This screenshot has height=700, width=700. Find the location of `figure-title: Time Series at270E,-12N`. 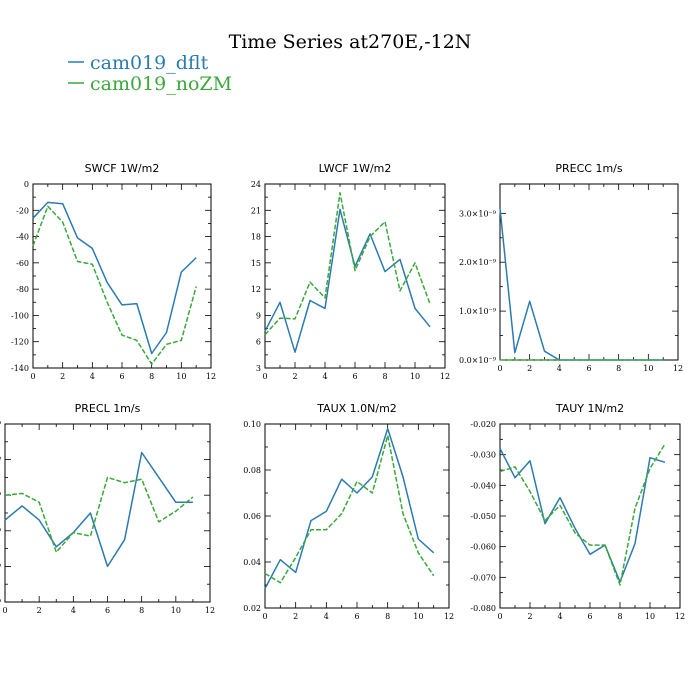

figure-title: Time Series at270E,-12N is located at coordinates (350, 42).